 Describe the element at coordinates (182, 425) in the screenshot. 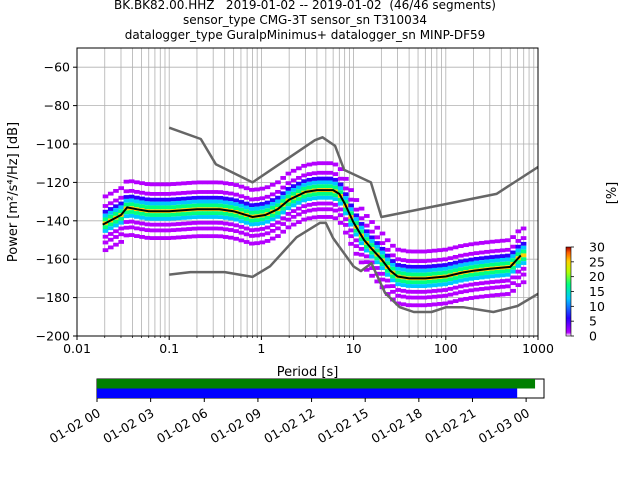

I see `timeline-tick-label: 01-02 06` at that location.